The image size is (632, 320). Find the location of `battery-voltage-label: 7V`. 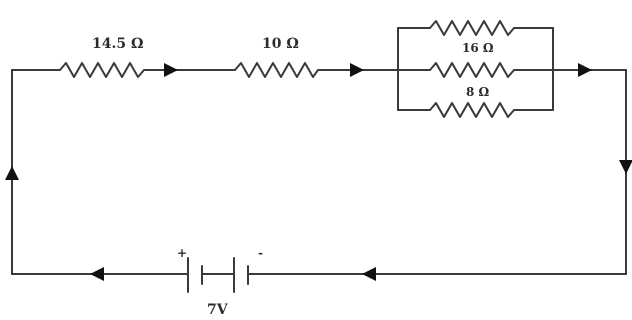

battery-voltage-label: 7V is located at coordinates (218, 310).